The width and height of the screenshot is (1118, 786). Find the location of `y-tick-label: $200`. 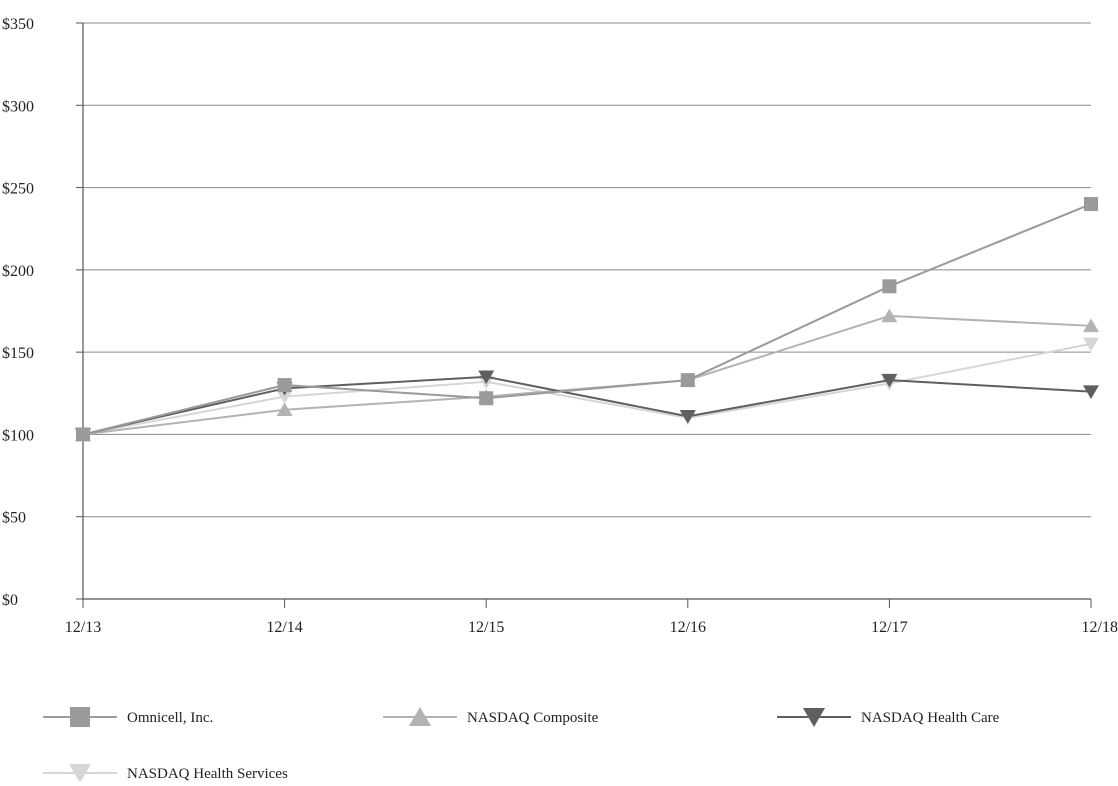

y-tick-label: $200 is located at coordinates (18, 271).